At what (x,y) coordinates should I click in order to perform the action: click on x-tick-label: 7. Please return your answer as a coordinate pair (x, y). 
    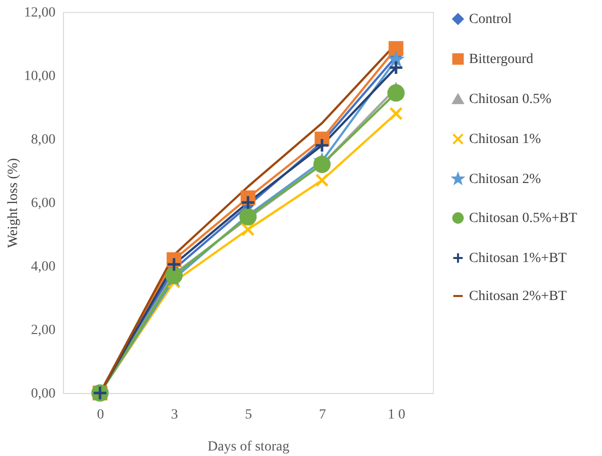
    Looking at the image, I should click on (322, 415).